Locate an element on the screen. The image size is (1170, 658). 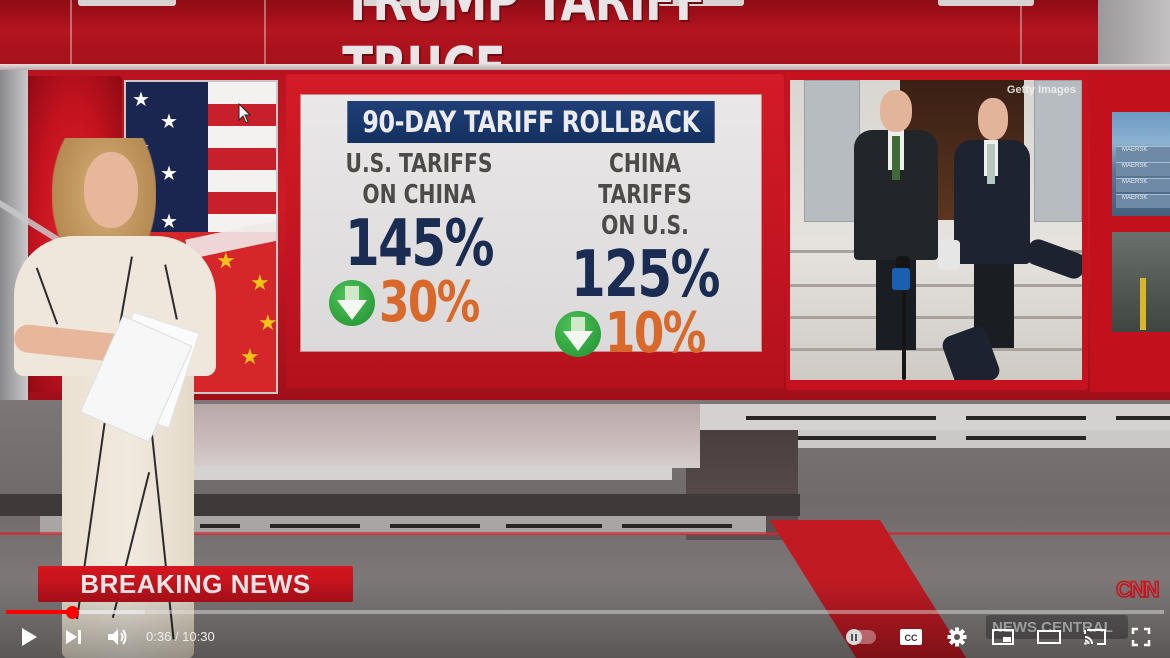
studio-column is located at coordinates (1134, 36).